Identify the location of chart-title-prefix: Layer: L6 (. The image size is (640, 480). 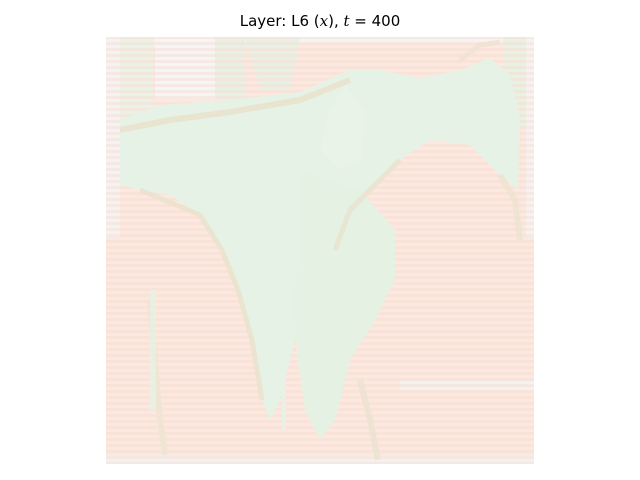
(279, 21).